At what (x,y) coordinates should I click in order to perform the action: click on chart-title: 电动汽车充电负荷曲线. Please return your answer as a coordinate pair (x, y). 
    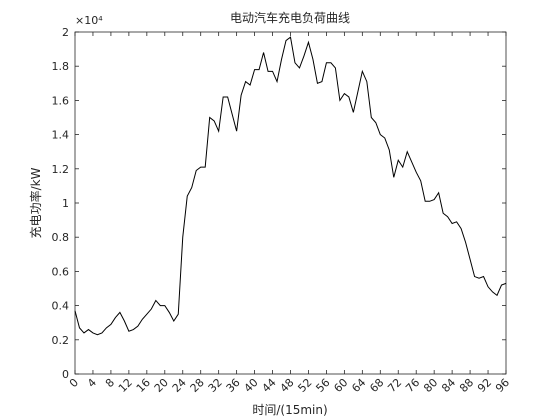
    Looking at the image, I should click on (290, 17).